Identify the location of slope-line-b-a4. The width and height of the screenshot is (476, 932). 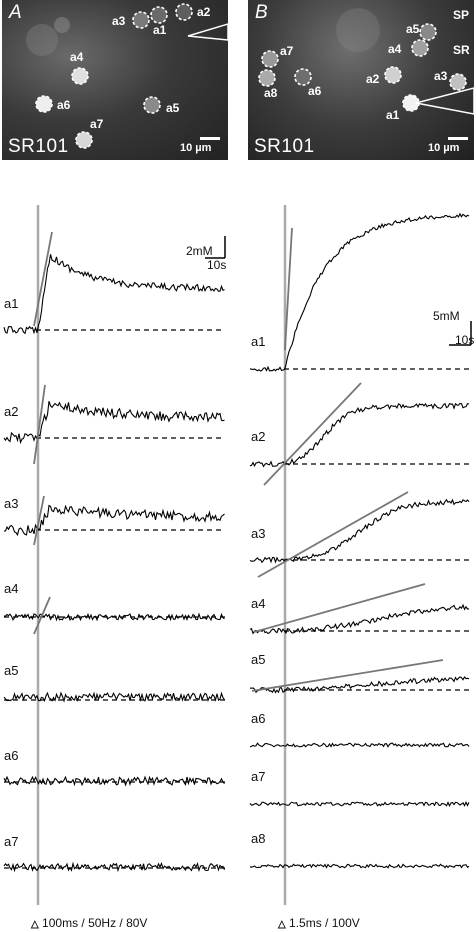
(339, 608).